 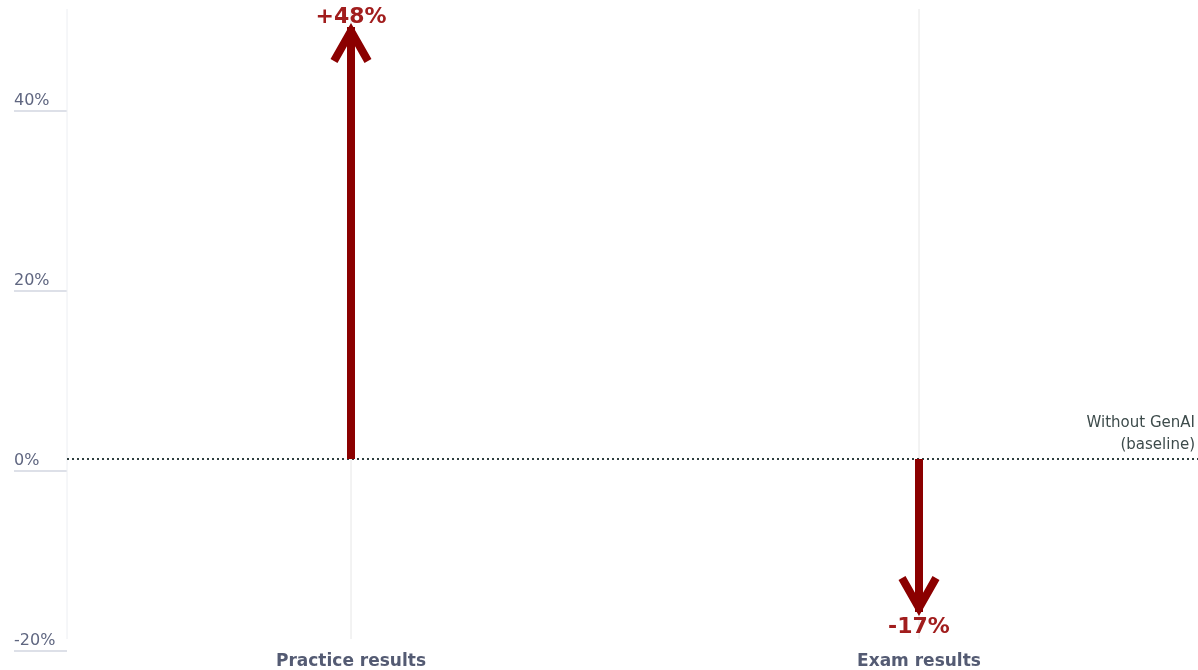 I want to click on y-tick-label: 40%, so click(x=32, y=99).